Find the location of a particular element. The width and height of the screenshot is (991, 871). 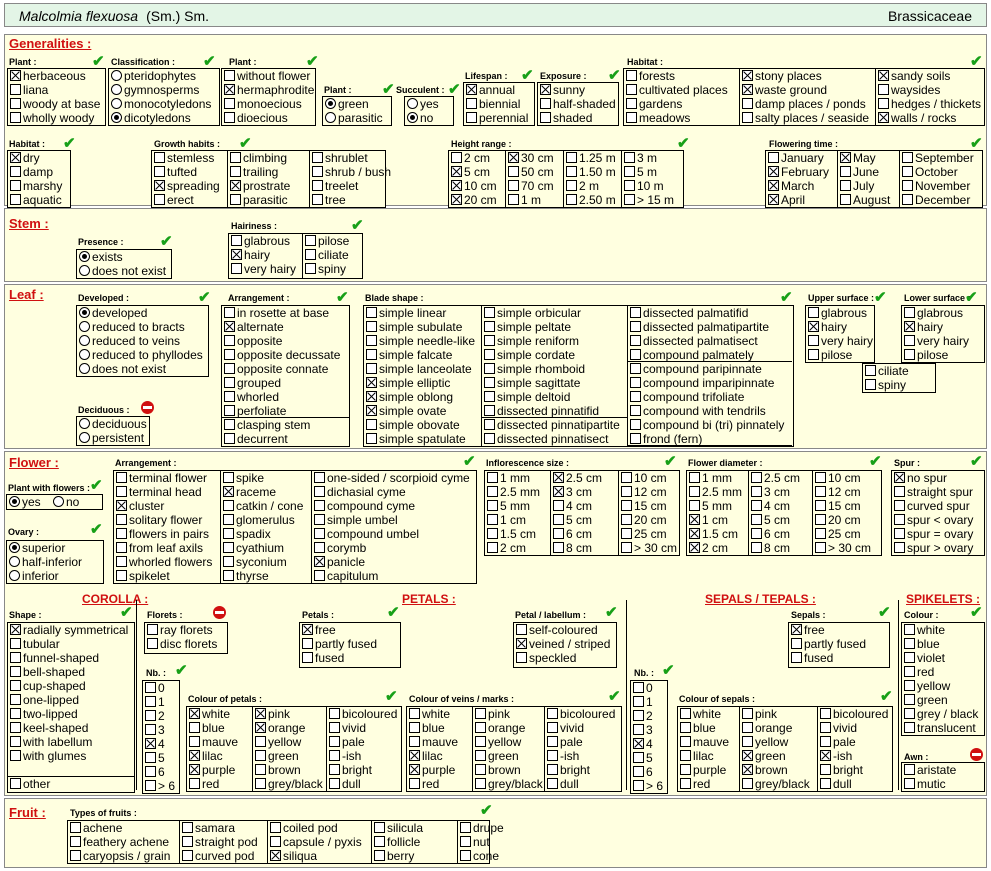

leaf-dec-option: deciduous is located at coordinates (112, 424).